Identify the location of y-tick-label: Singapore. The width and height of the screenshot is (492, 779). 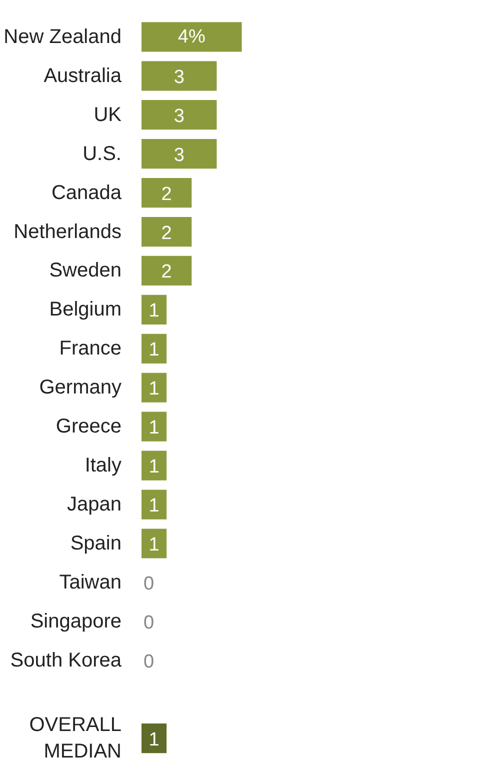
(76, 621).